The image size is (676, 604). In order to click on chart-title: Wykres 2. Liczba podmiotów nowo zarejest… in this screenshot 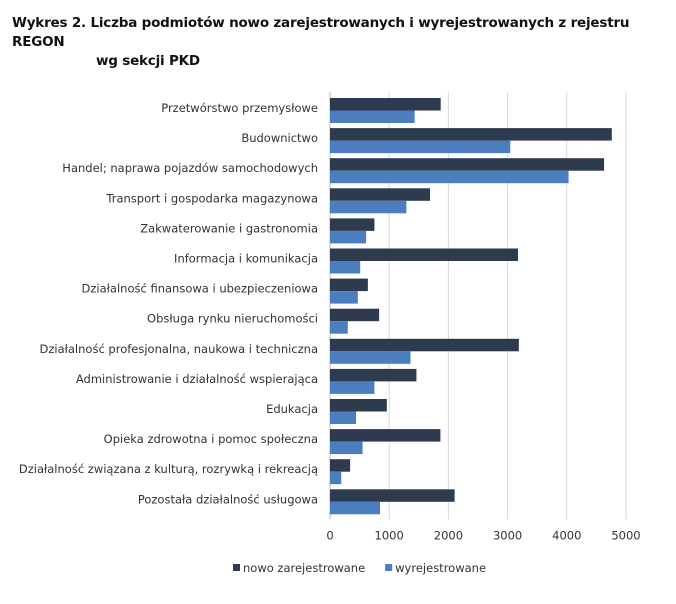, I will do `click(344, 42)`.